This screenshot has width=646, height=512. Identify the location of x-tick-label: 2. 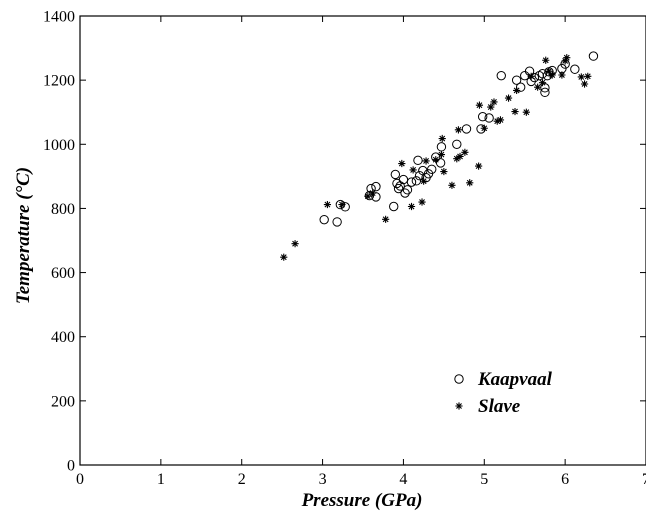
(242, 479).